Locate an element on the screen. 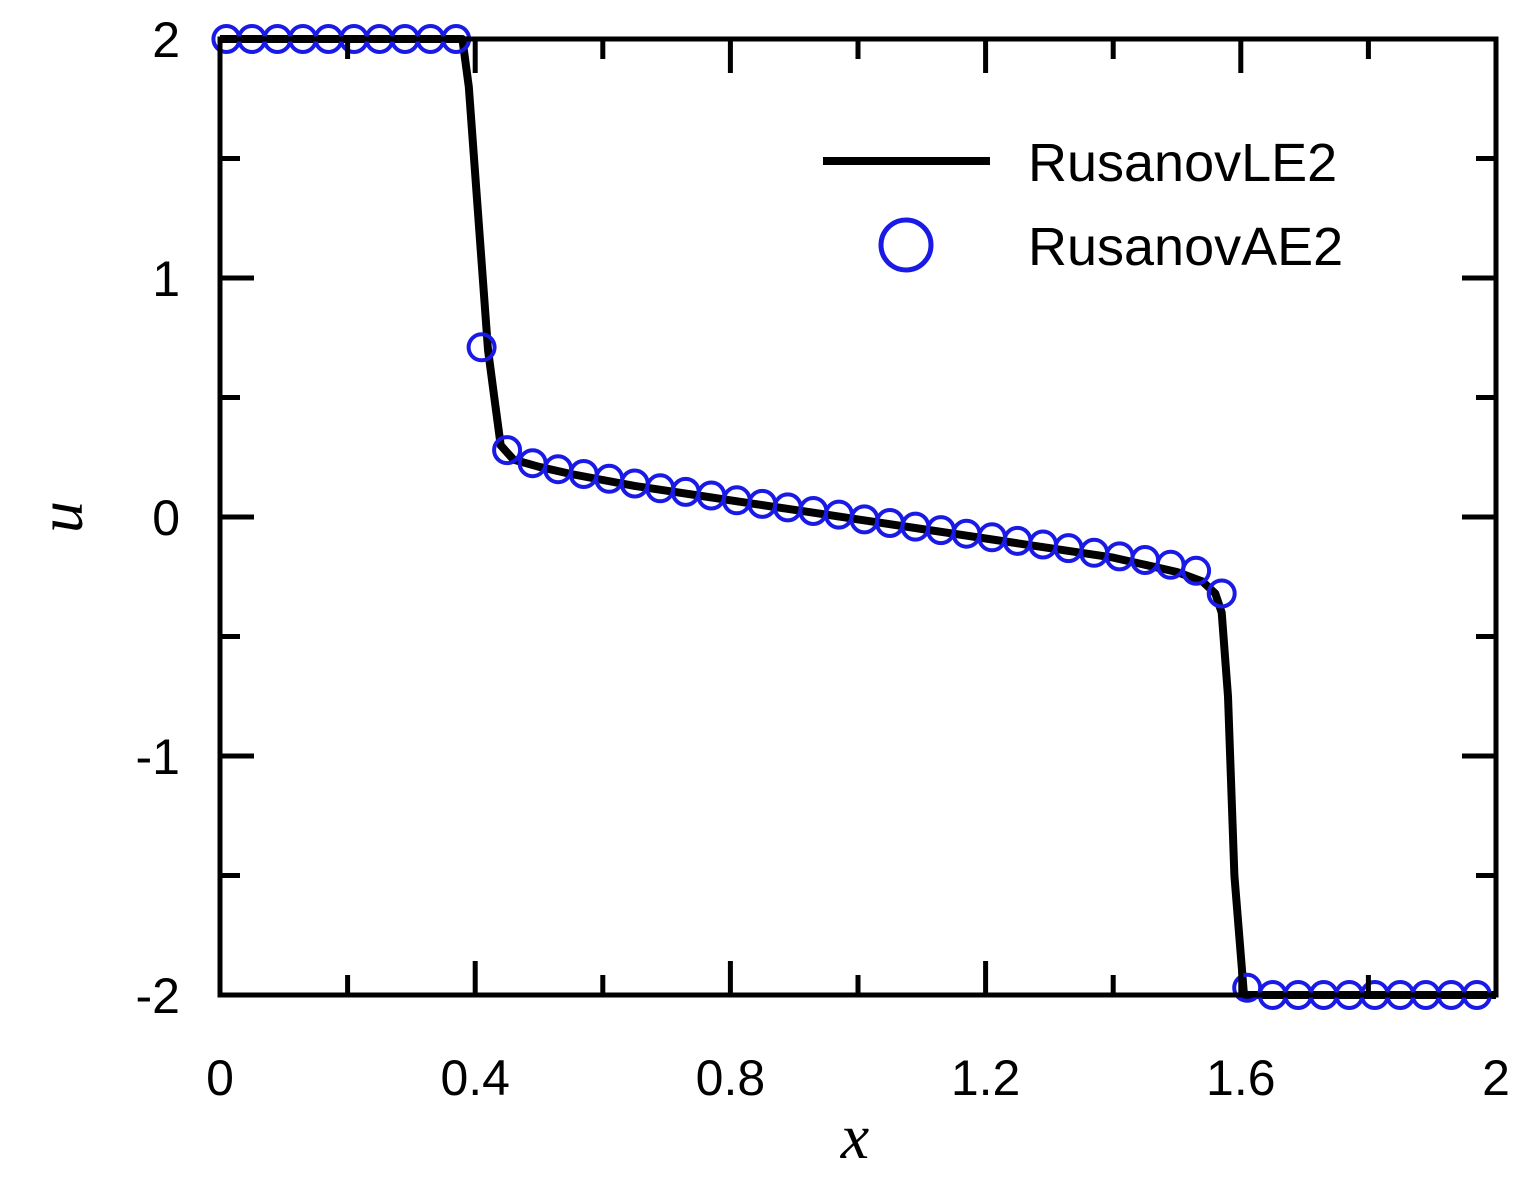  legend: RusanovLE2 RusanovAE2 is located at coordinates (1083, 205).